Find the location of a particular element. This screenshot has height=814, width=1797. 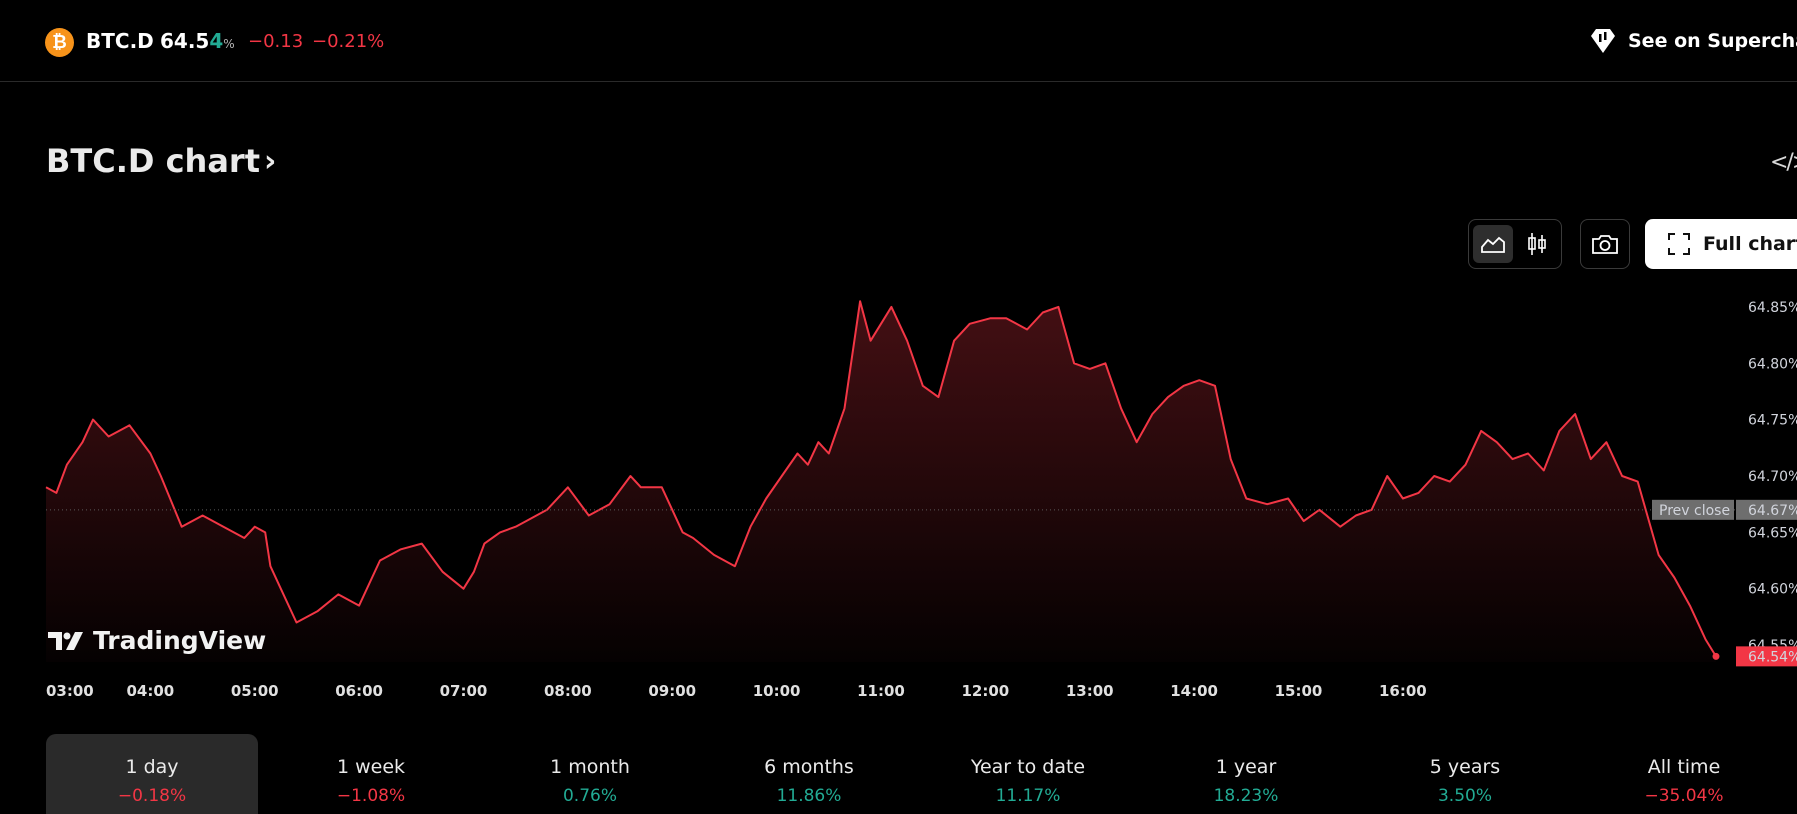

prev-close-value-label: 64.67% is located at coordinates (1772, 511).